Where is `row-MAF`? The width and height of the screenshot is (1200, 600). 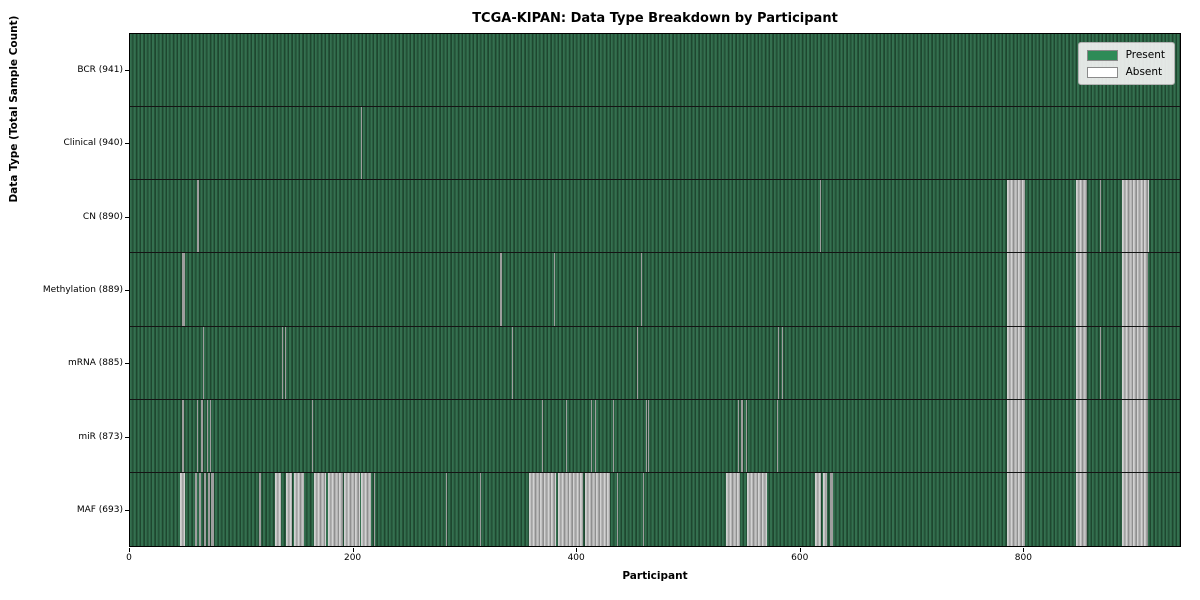
row-MAF is located at coordinates (655, 509).